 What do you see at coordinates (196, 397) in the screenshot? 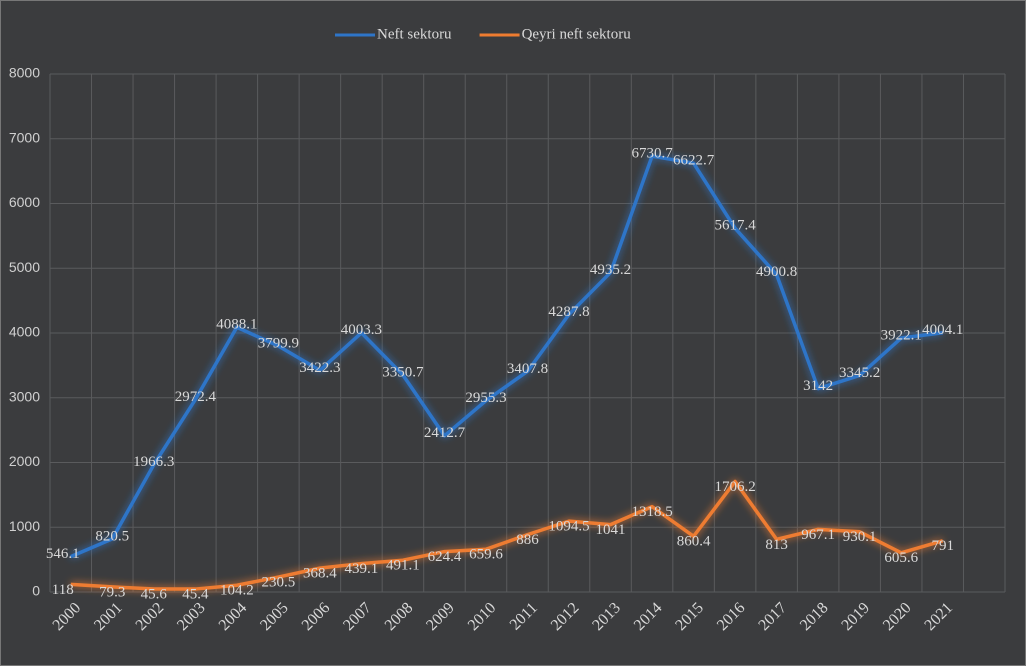
I see `data-label: 2972.4` at bounding box center [196, 397].